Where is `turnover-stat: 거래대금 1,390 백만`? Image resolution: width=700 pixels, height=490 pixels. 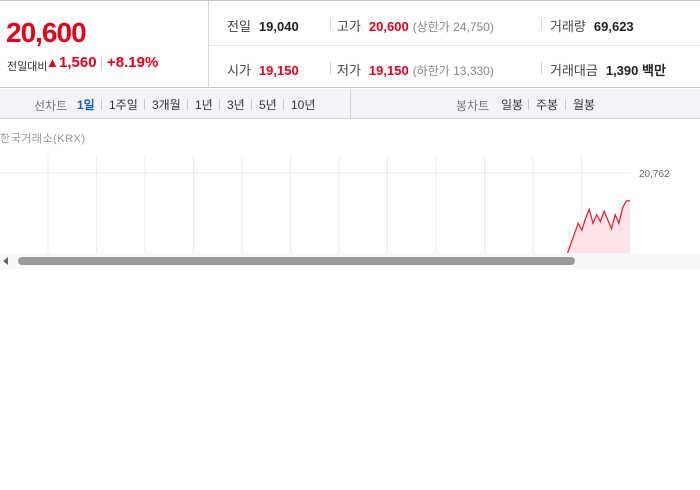 turnover-stat: 거래대금 1,390 백만 is located at coordinates (608, 69).